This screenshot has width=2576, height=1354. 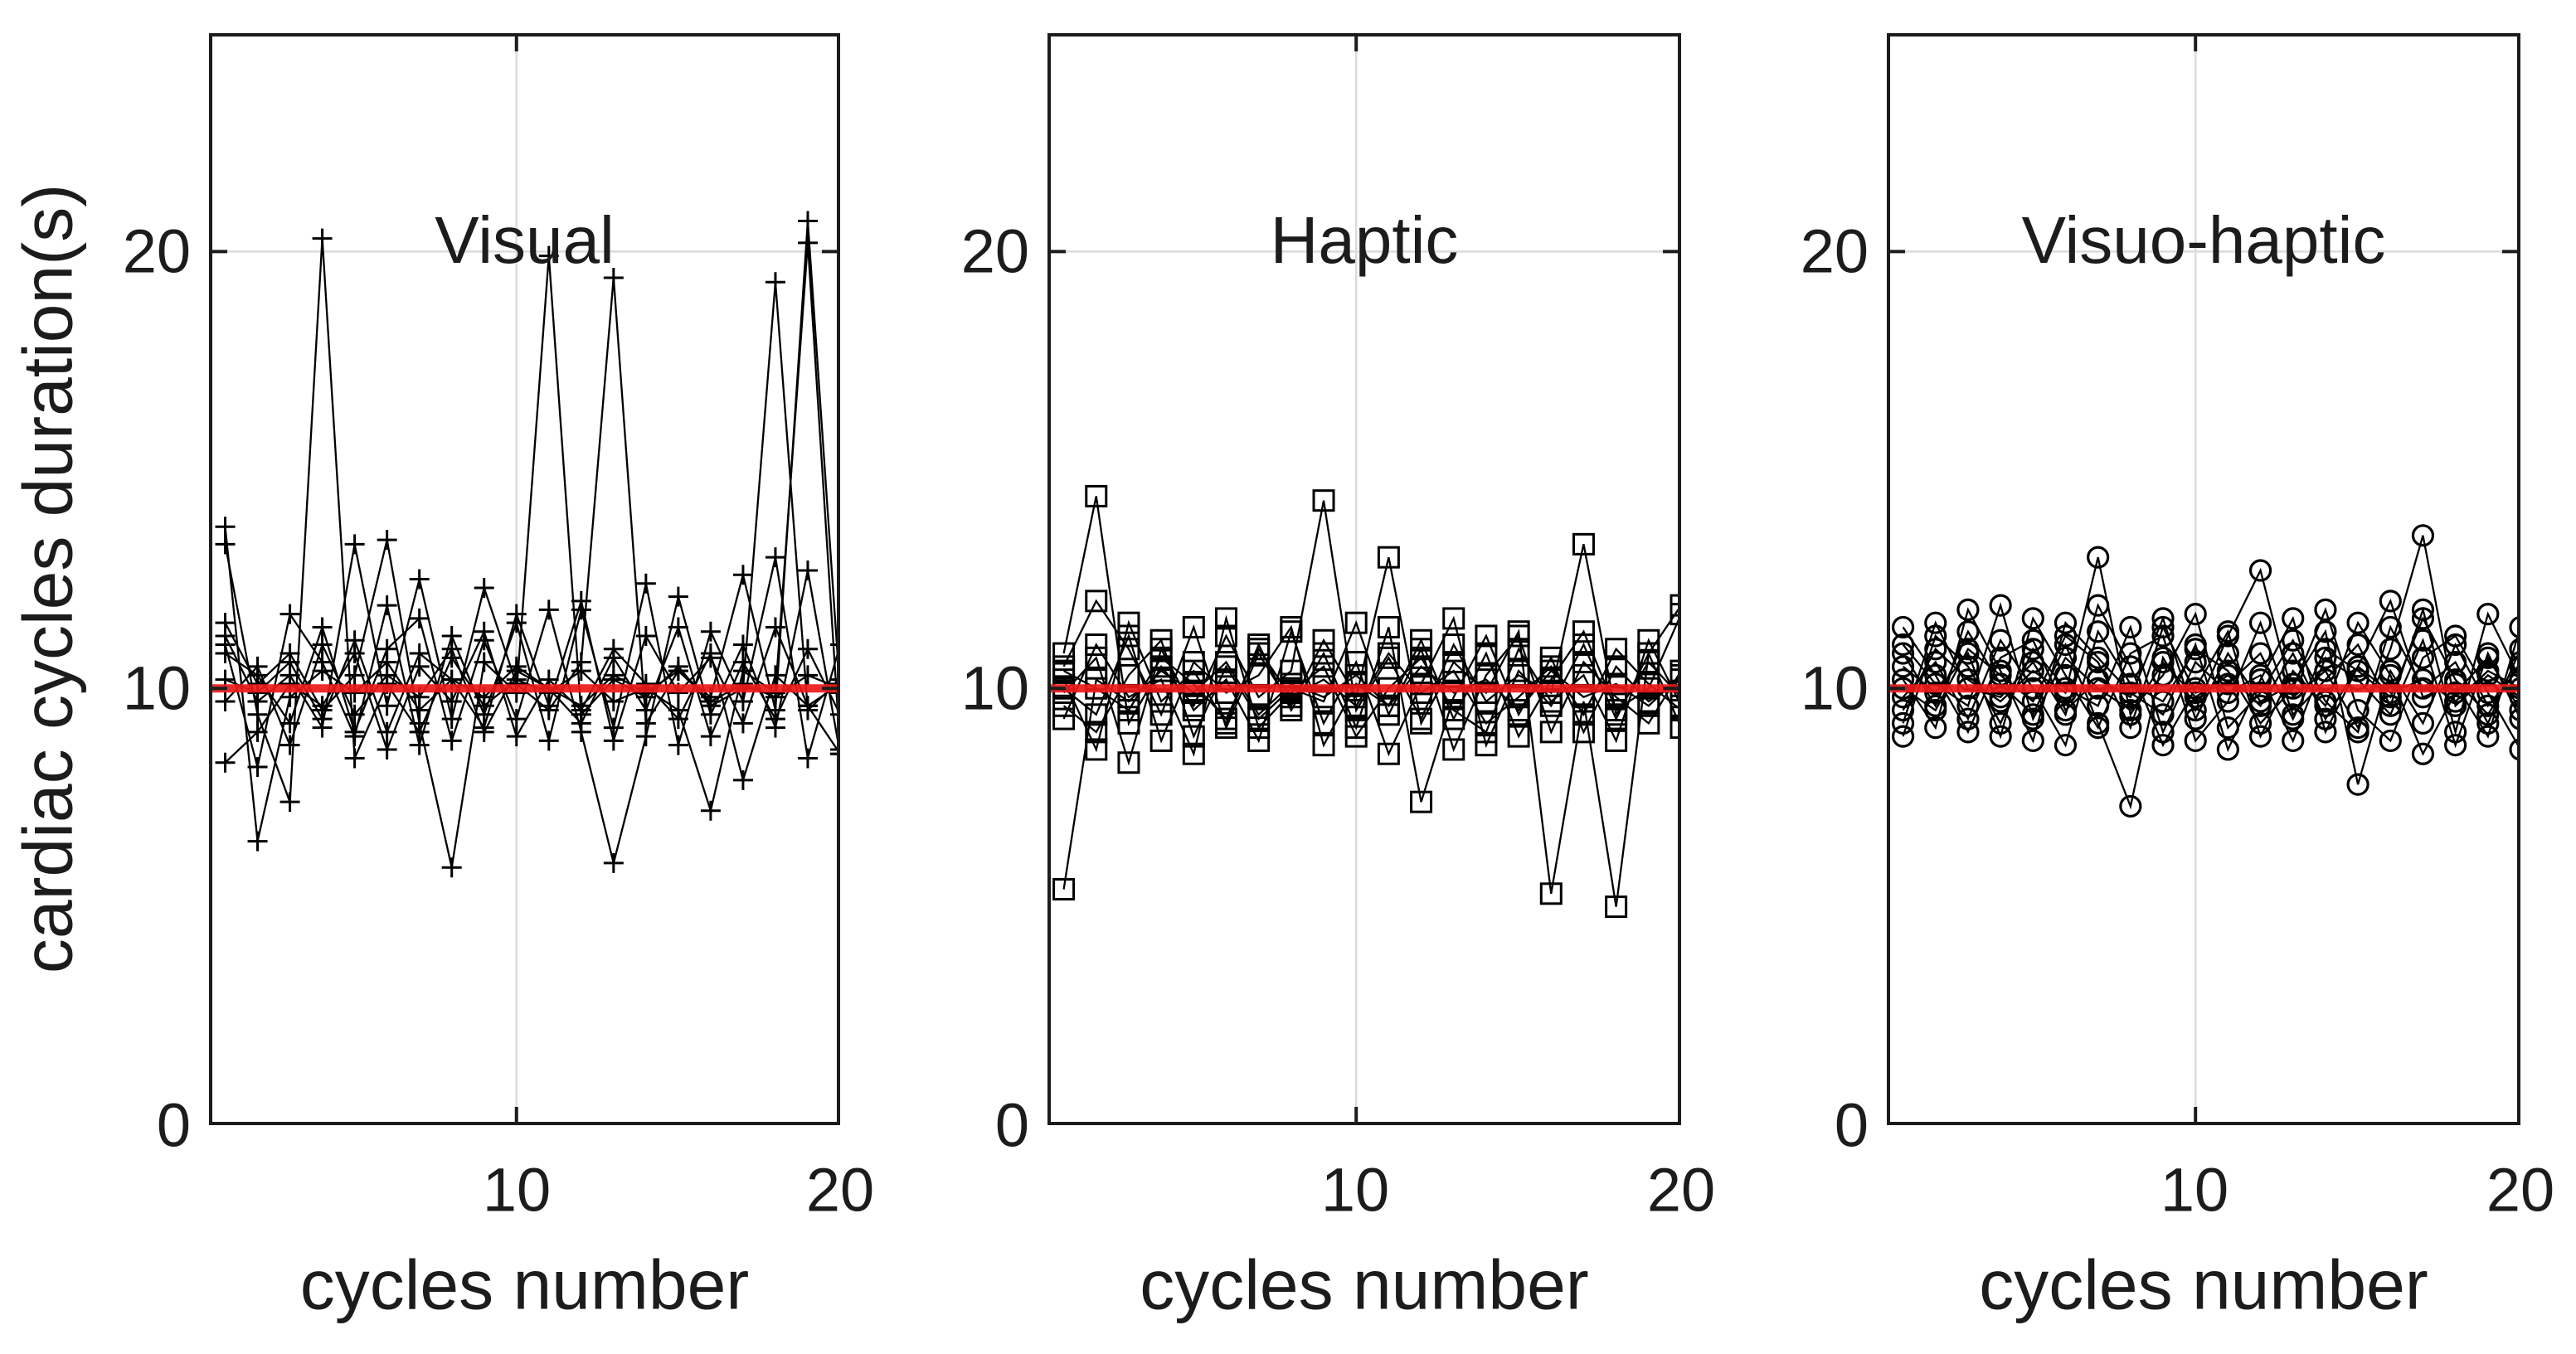 What do you see at coordinates (48, 578) in the screenshot?
I see `y-axis-label: cardiac cycles duration(s)` at bounding box center [48, 578].